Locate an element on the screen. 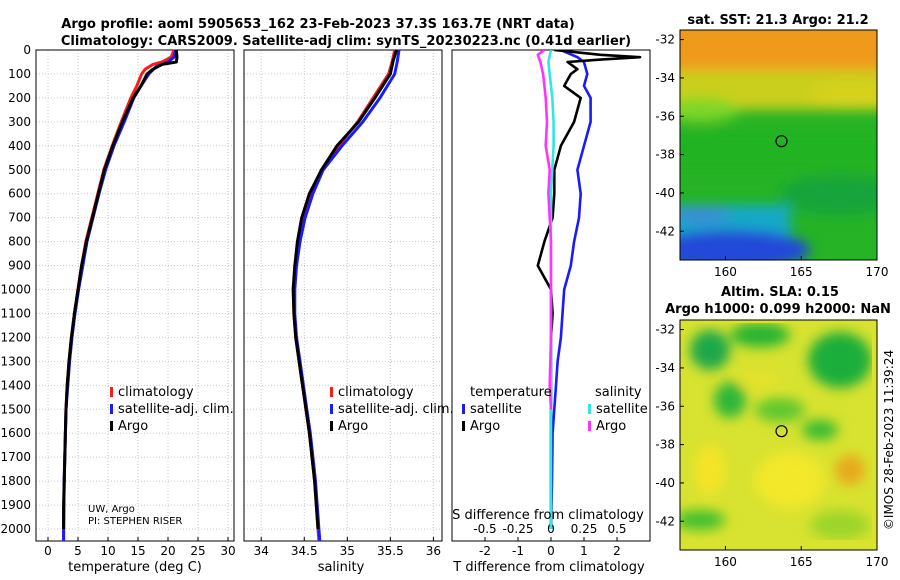 This screenshot has height=580, width=900. x-tick-label: 15 is located at coordinates (137, 551).